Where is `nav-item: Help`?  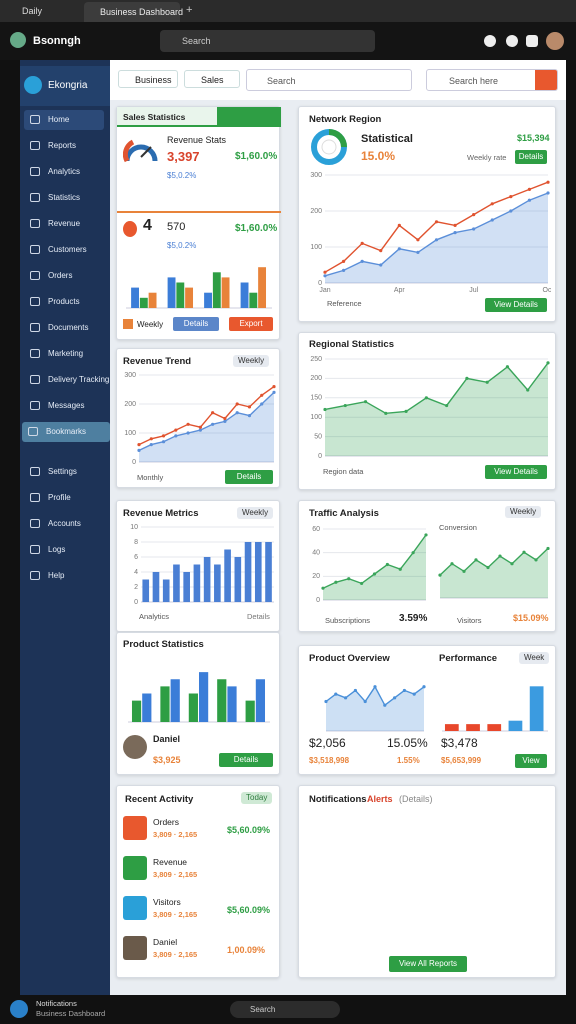 nav-item: Help is located at coordinates (64, 576).